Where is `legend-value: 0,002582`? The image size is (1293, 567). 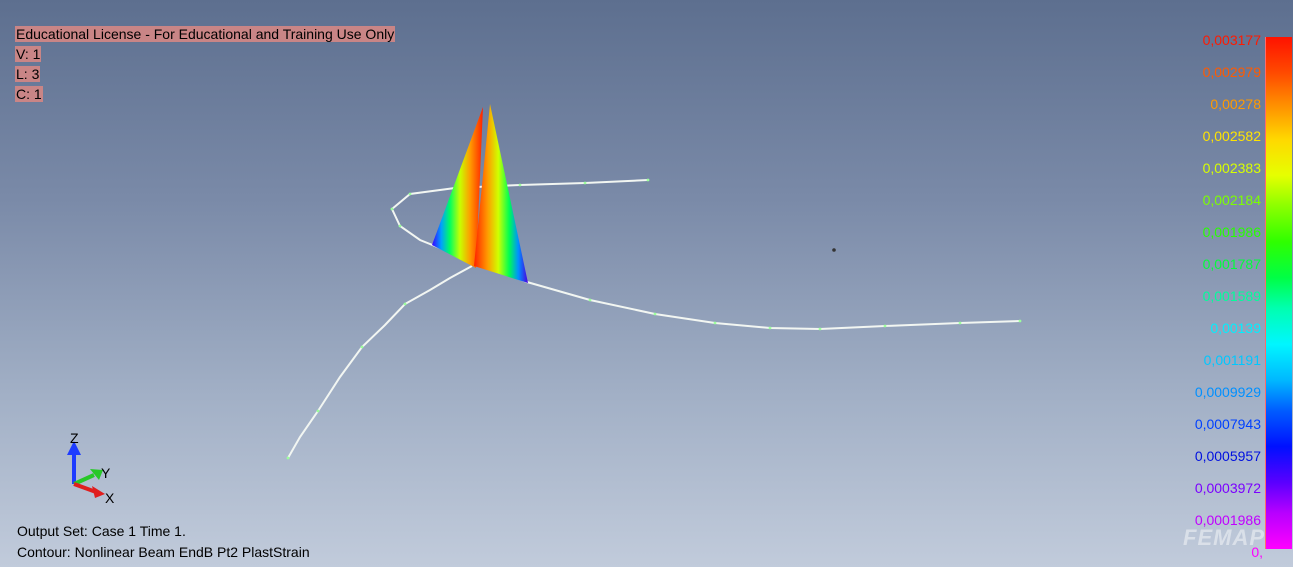
legend-value: 0,002582 is located at coordinates (1231, 136).